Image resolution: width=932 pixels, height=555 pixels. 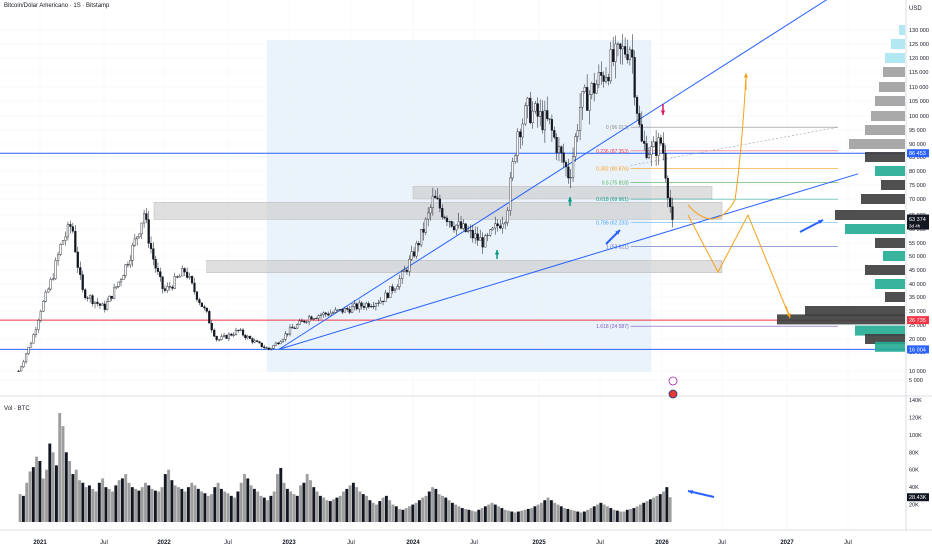 I want to click on currency-label: USD, so click(x=915, y=9).